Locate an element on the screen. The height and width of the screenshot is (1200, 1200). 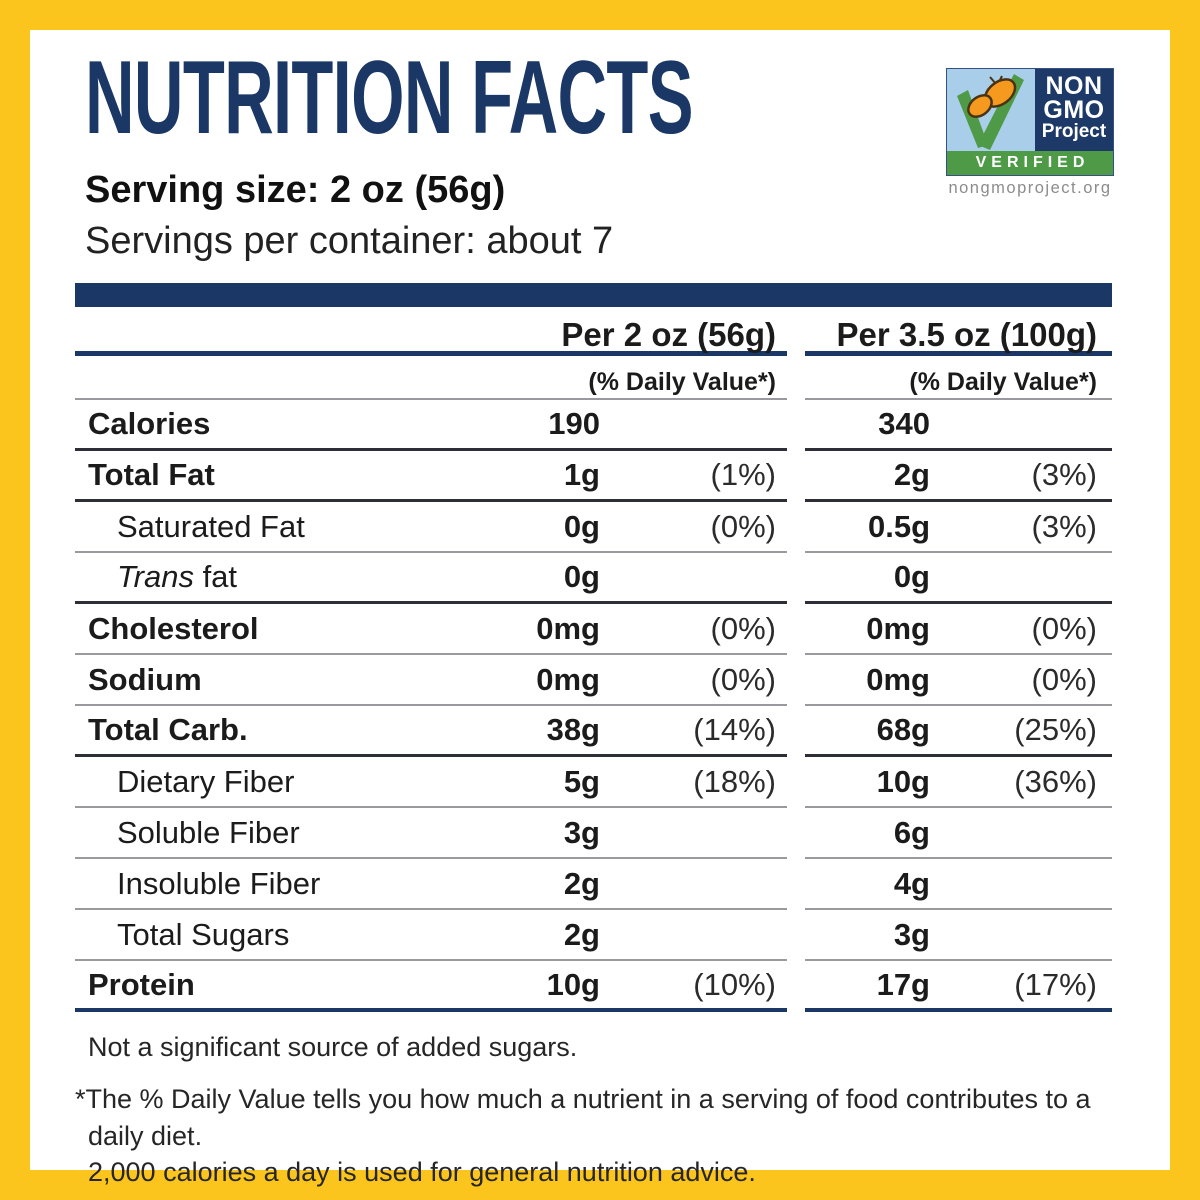
row-label: Total Sugars is located at coordinates (203, 934).